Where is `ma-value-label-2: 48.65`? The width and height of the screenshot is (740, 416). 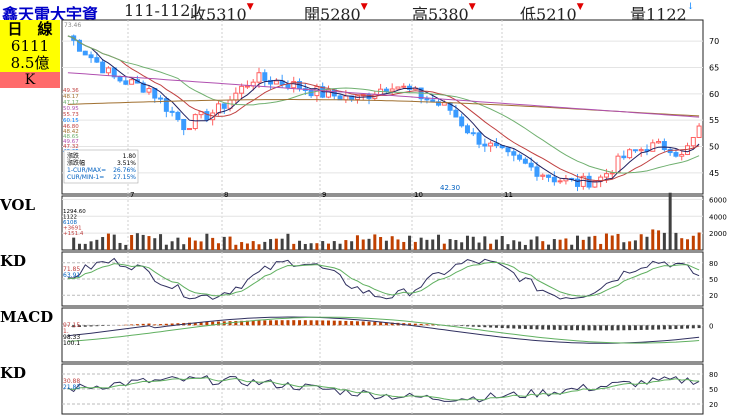
ma-value-label-2: 48.65 is located at coordinates (71, 137).